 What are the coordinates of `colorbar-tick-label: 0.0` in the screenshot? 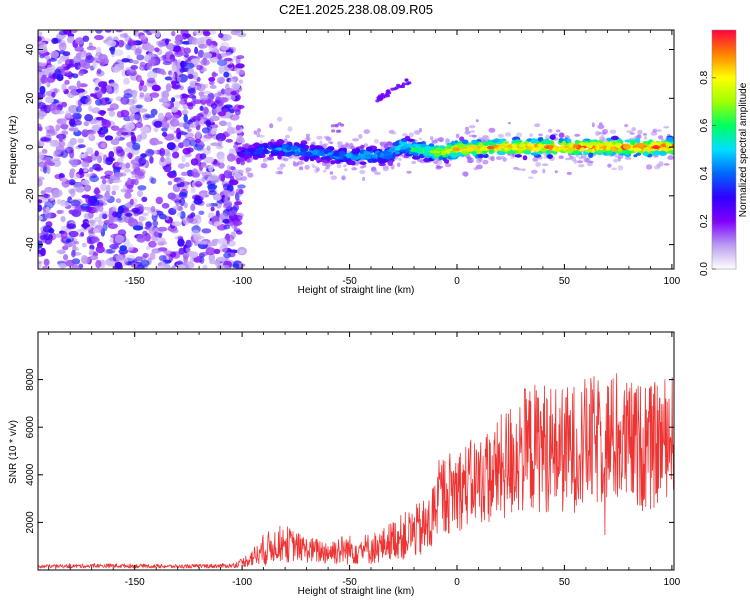 It's located at (704, 269).